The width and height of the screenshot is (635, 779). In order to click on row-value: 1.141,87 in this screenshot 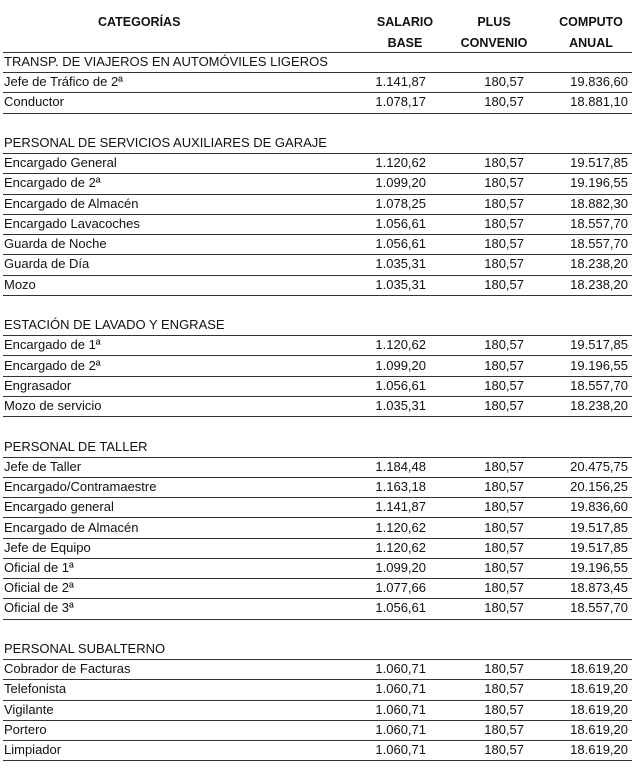, I will do `click(400, 507)`.